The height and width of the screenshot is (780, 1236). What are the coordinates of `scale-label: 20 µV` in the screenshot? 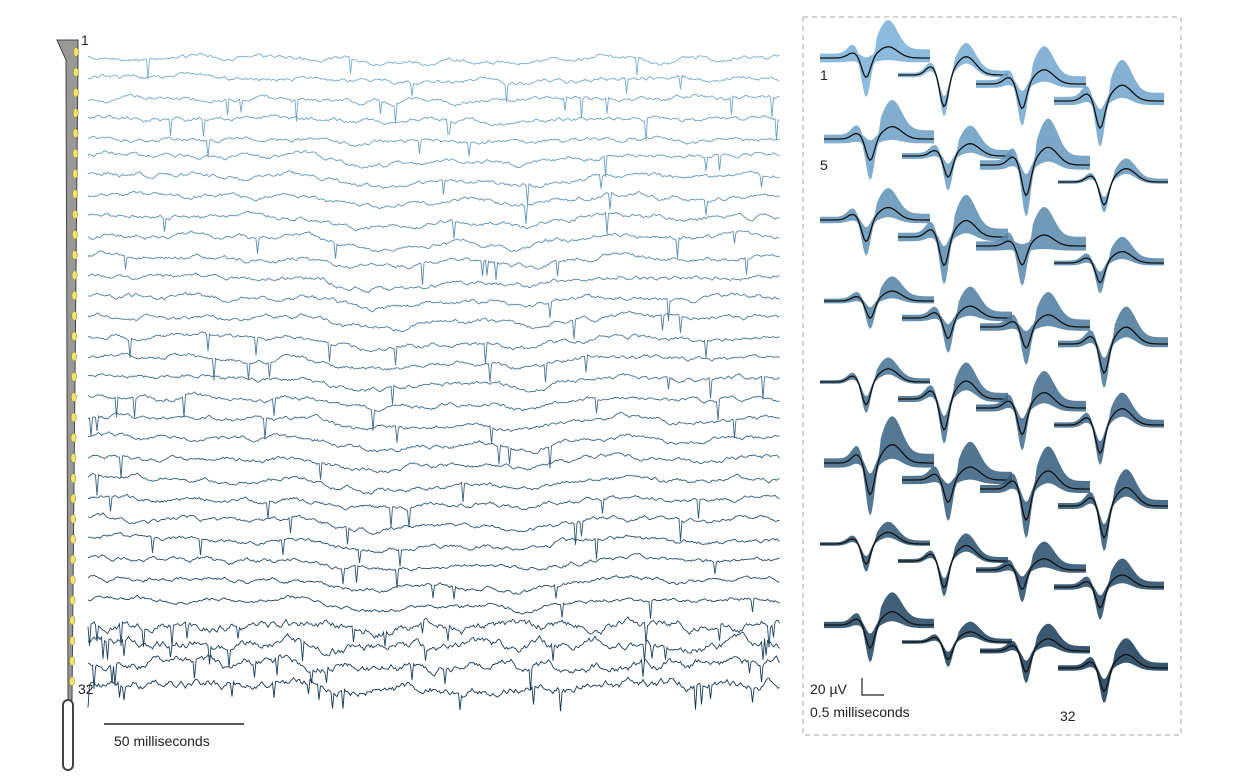 It's located at (829, 689).